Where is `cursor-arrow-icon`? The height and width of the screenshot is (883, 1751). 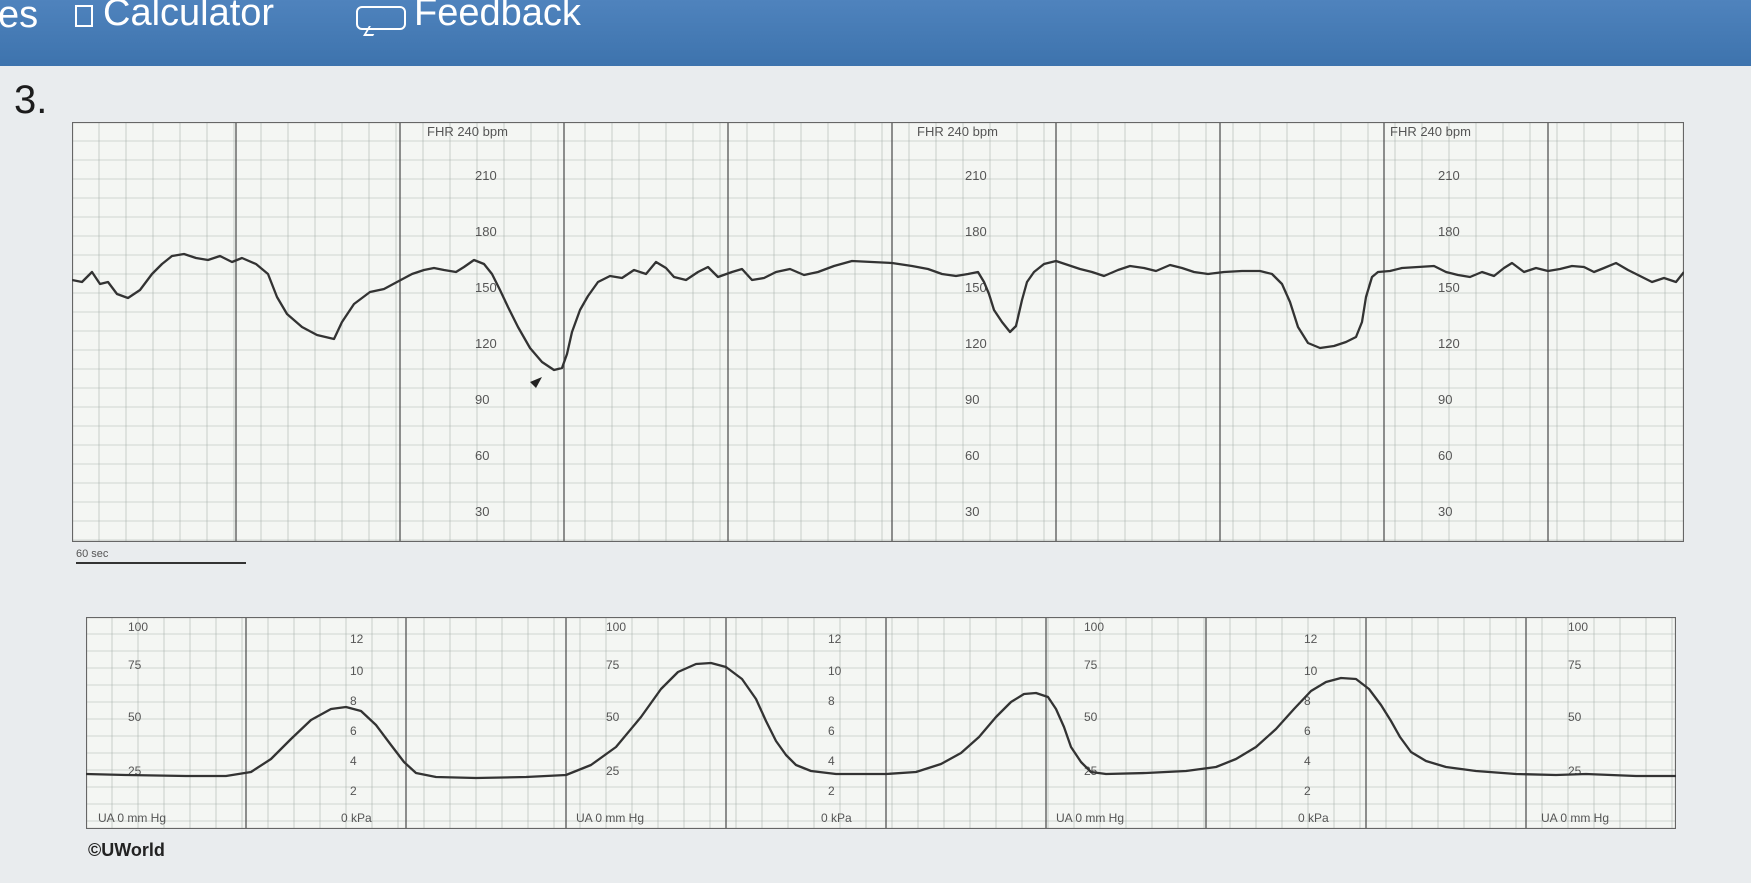
cursor-arrow-icon is located at coordinates (536, 382).